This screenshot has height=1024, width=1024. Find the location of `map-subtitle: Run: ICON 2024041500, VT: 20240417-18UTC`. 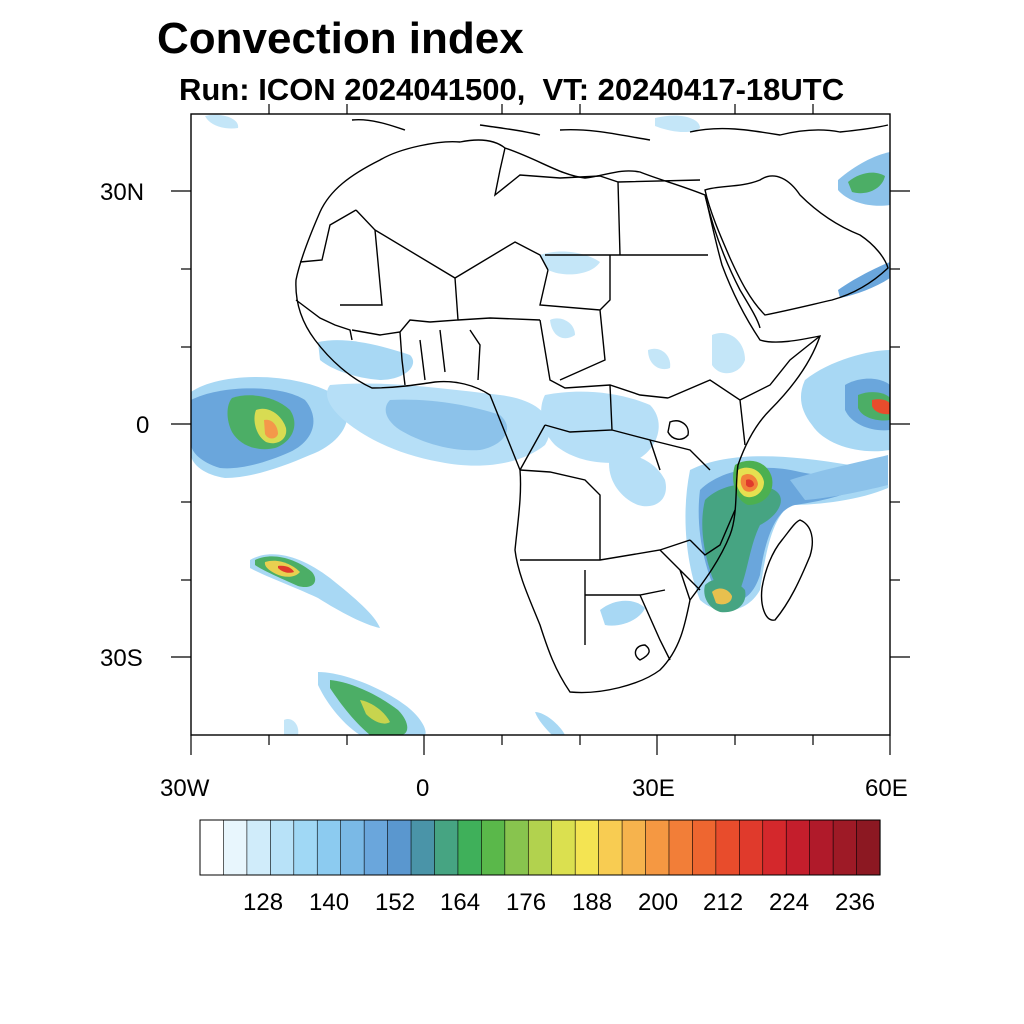

map-subtitle: Run: ICON 2024041500, VT: 20240417-18UTC is located at coordinates (512, 89).